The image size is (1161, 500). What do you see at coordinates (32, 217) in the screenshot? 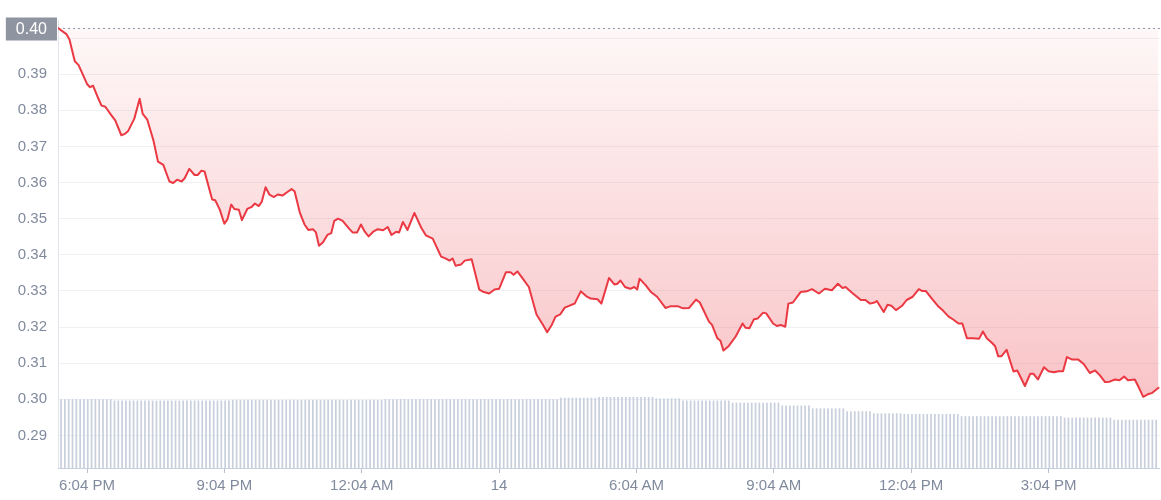
I see `y-tick-label: 0.35` at bounding box center [32, 217].